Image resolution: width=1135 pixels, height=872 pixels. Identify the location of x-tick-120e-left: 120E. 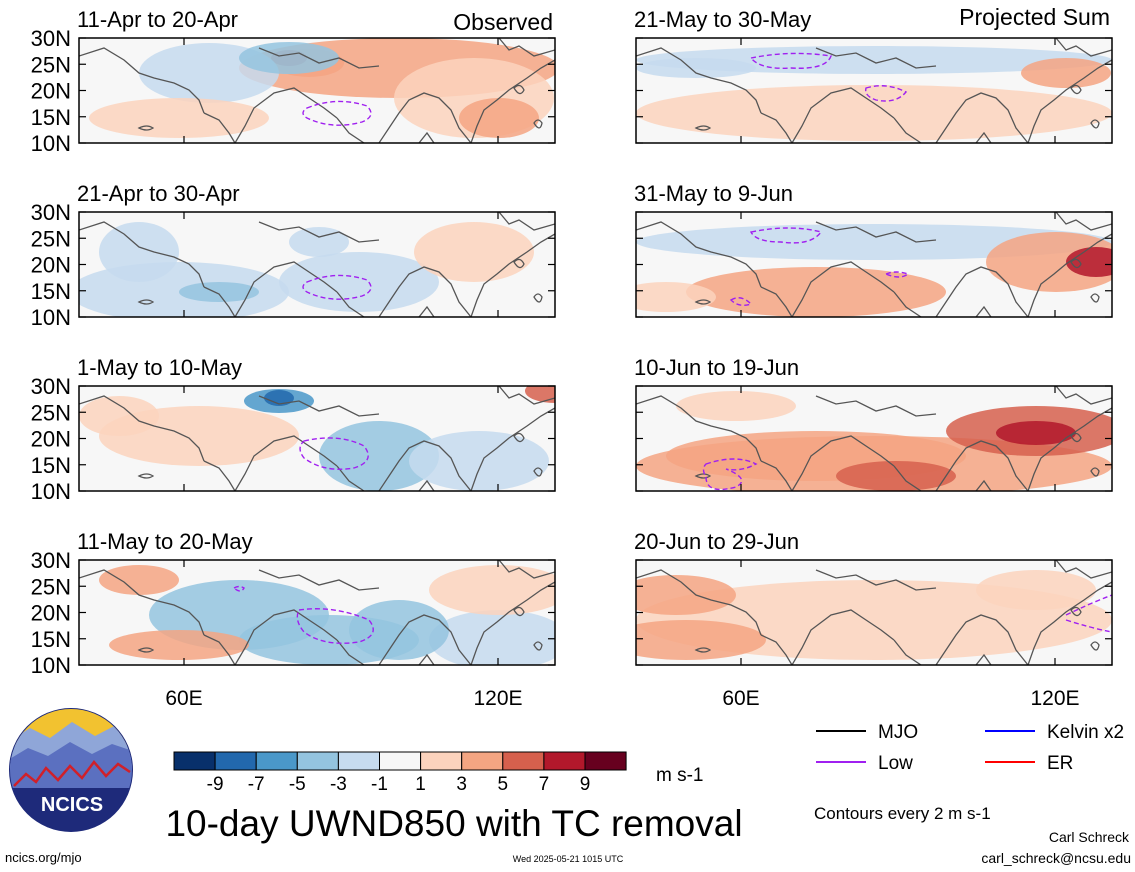
(497, 698).